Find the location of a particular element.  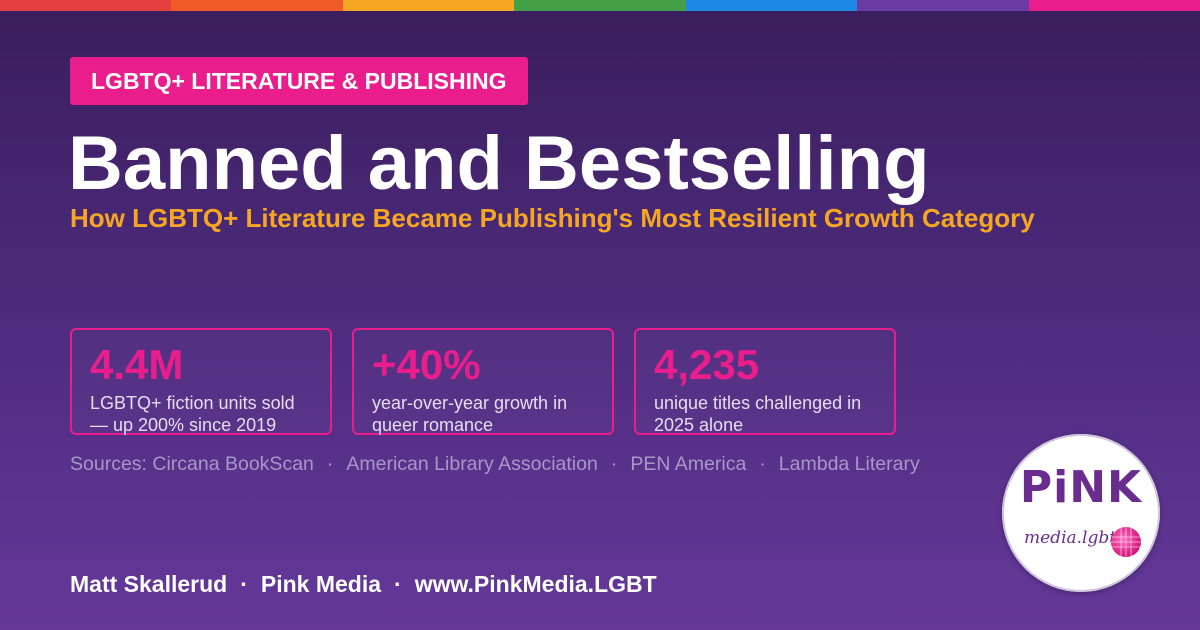

author-name: Matt Skallerud is located at coordinates (149, 584).